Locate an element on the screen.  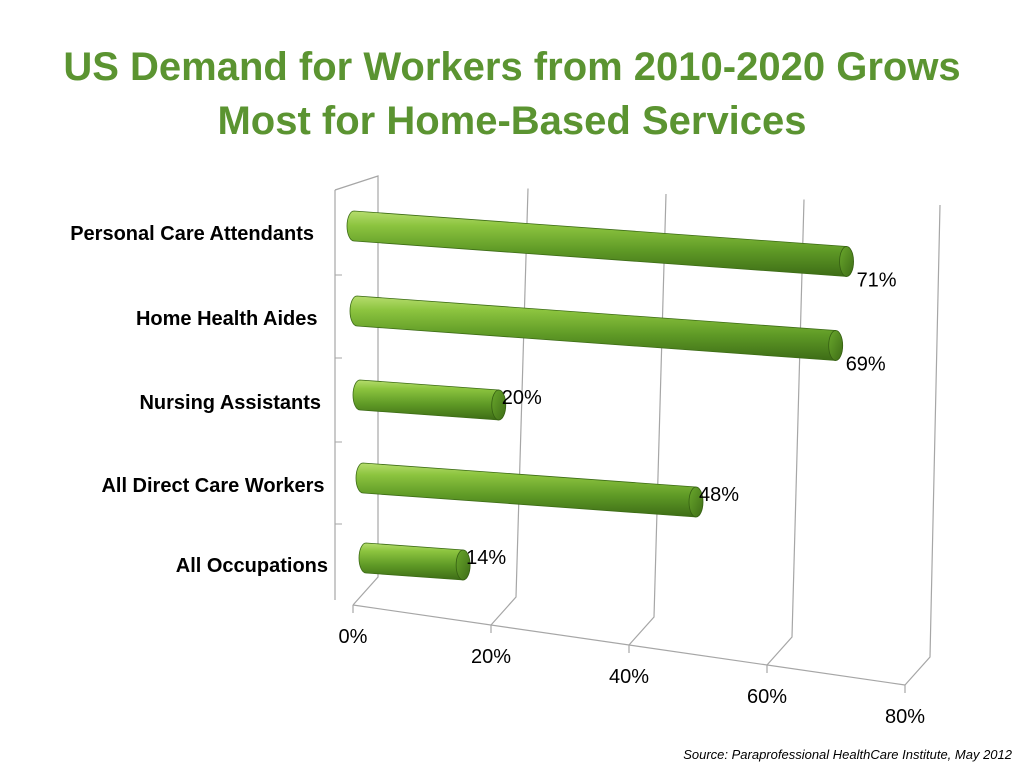
x-tick-label: 80% is located at coordinates (905, 717).